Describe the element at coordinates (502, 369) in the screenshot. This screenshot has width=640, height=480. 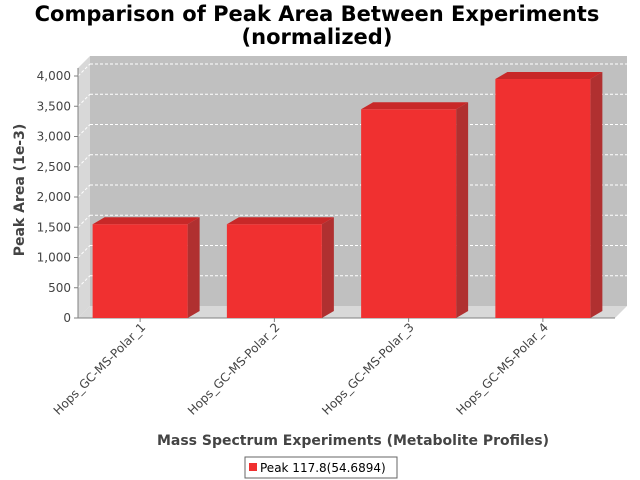
I see `x-tick-label: Hops_GC-MS-Polar_4` at that location.